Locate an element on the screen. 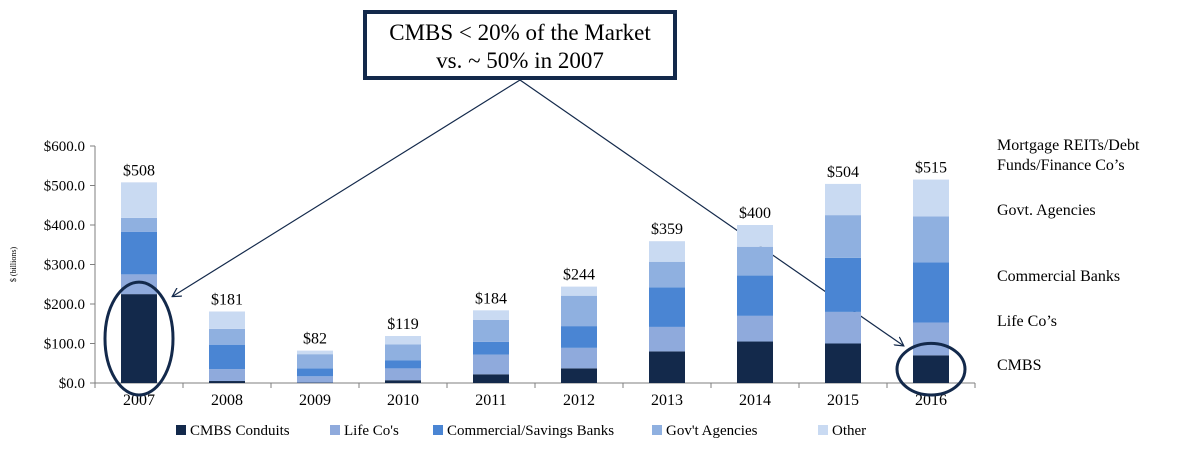 This screenshot has height=450, width=1186. total-label: $504 is located at coordinates (843, 172).